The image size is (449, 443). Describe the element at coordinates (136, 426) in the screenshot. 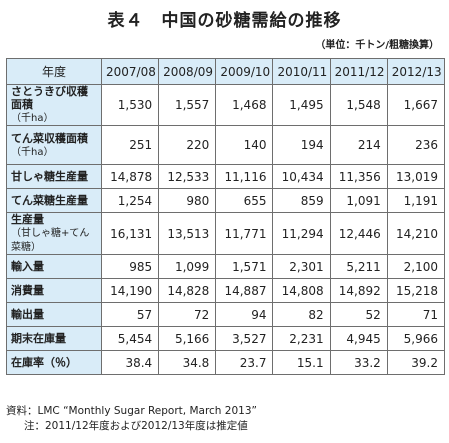

I see `estimate-note: 注：2011/12年度および2012/13年度は推定値` at that location.